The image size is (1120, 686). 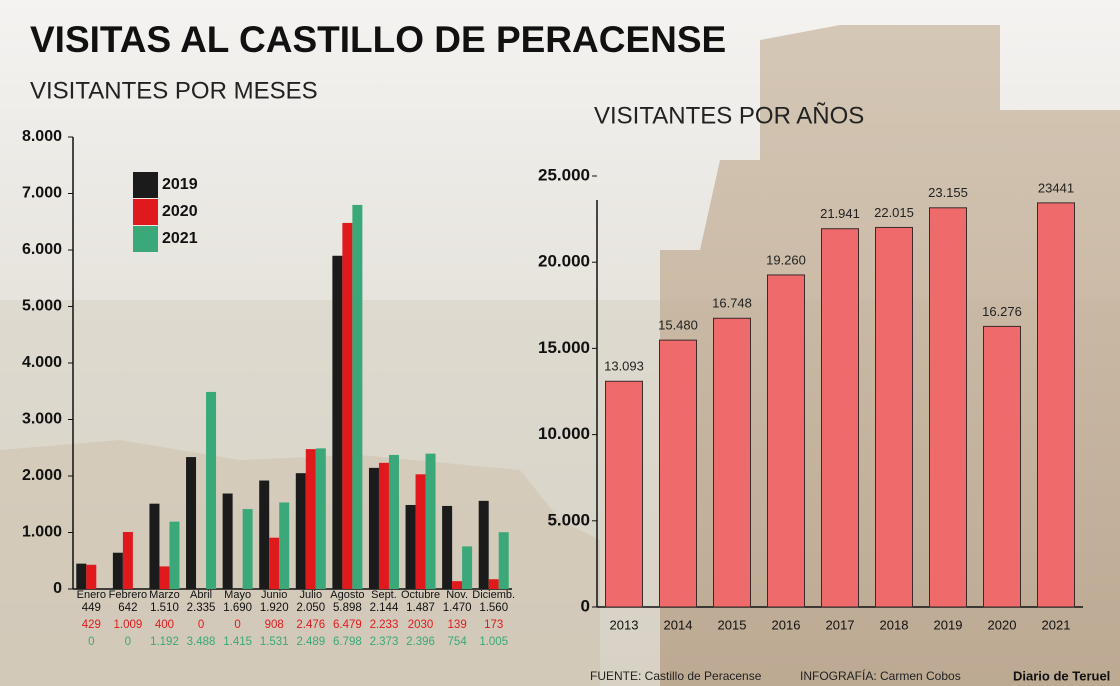 I want to click on x-tick-label: 2015, so click(x=732, y=624).